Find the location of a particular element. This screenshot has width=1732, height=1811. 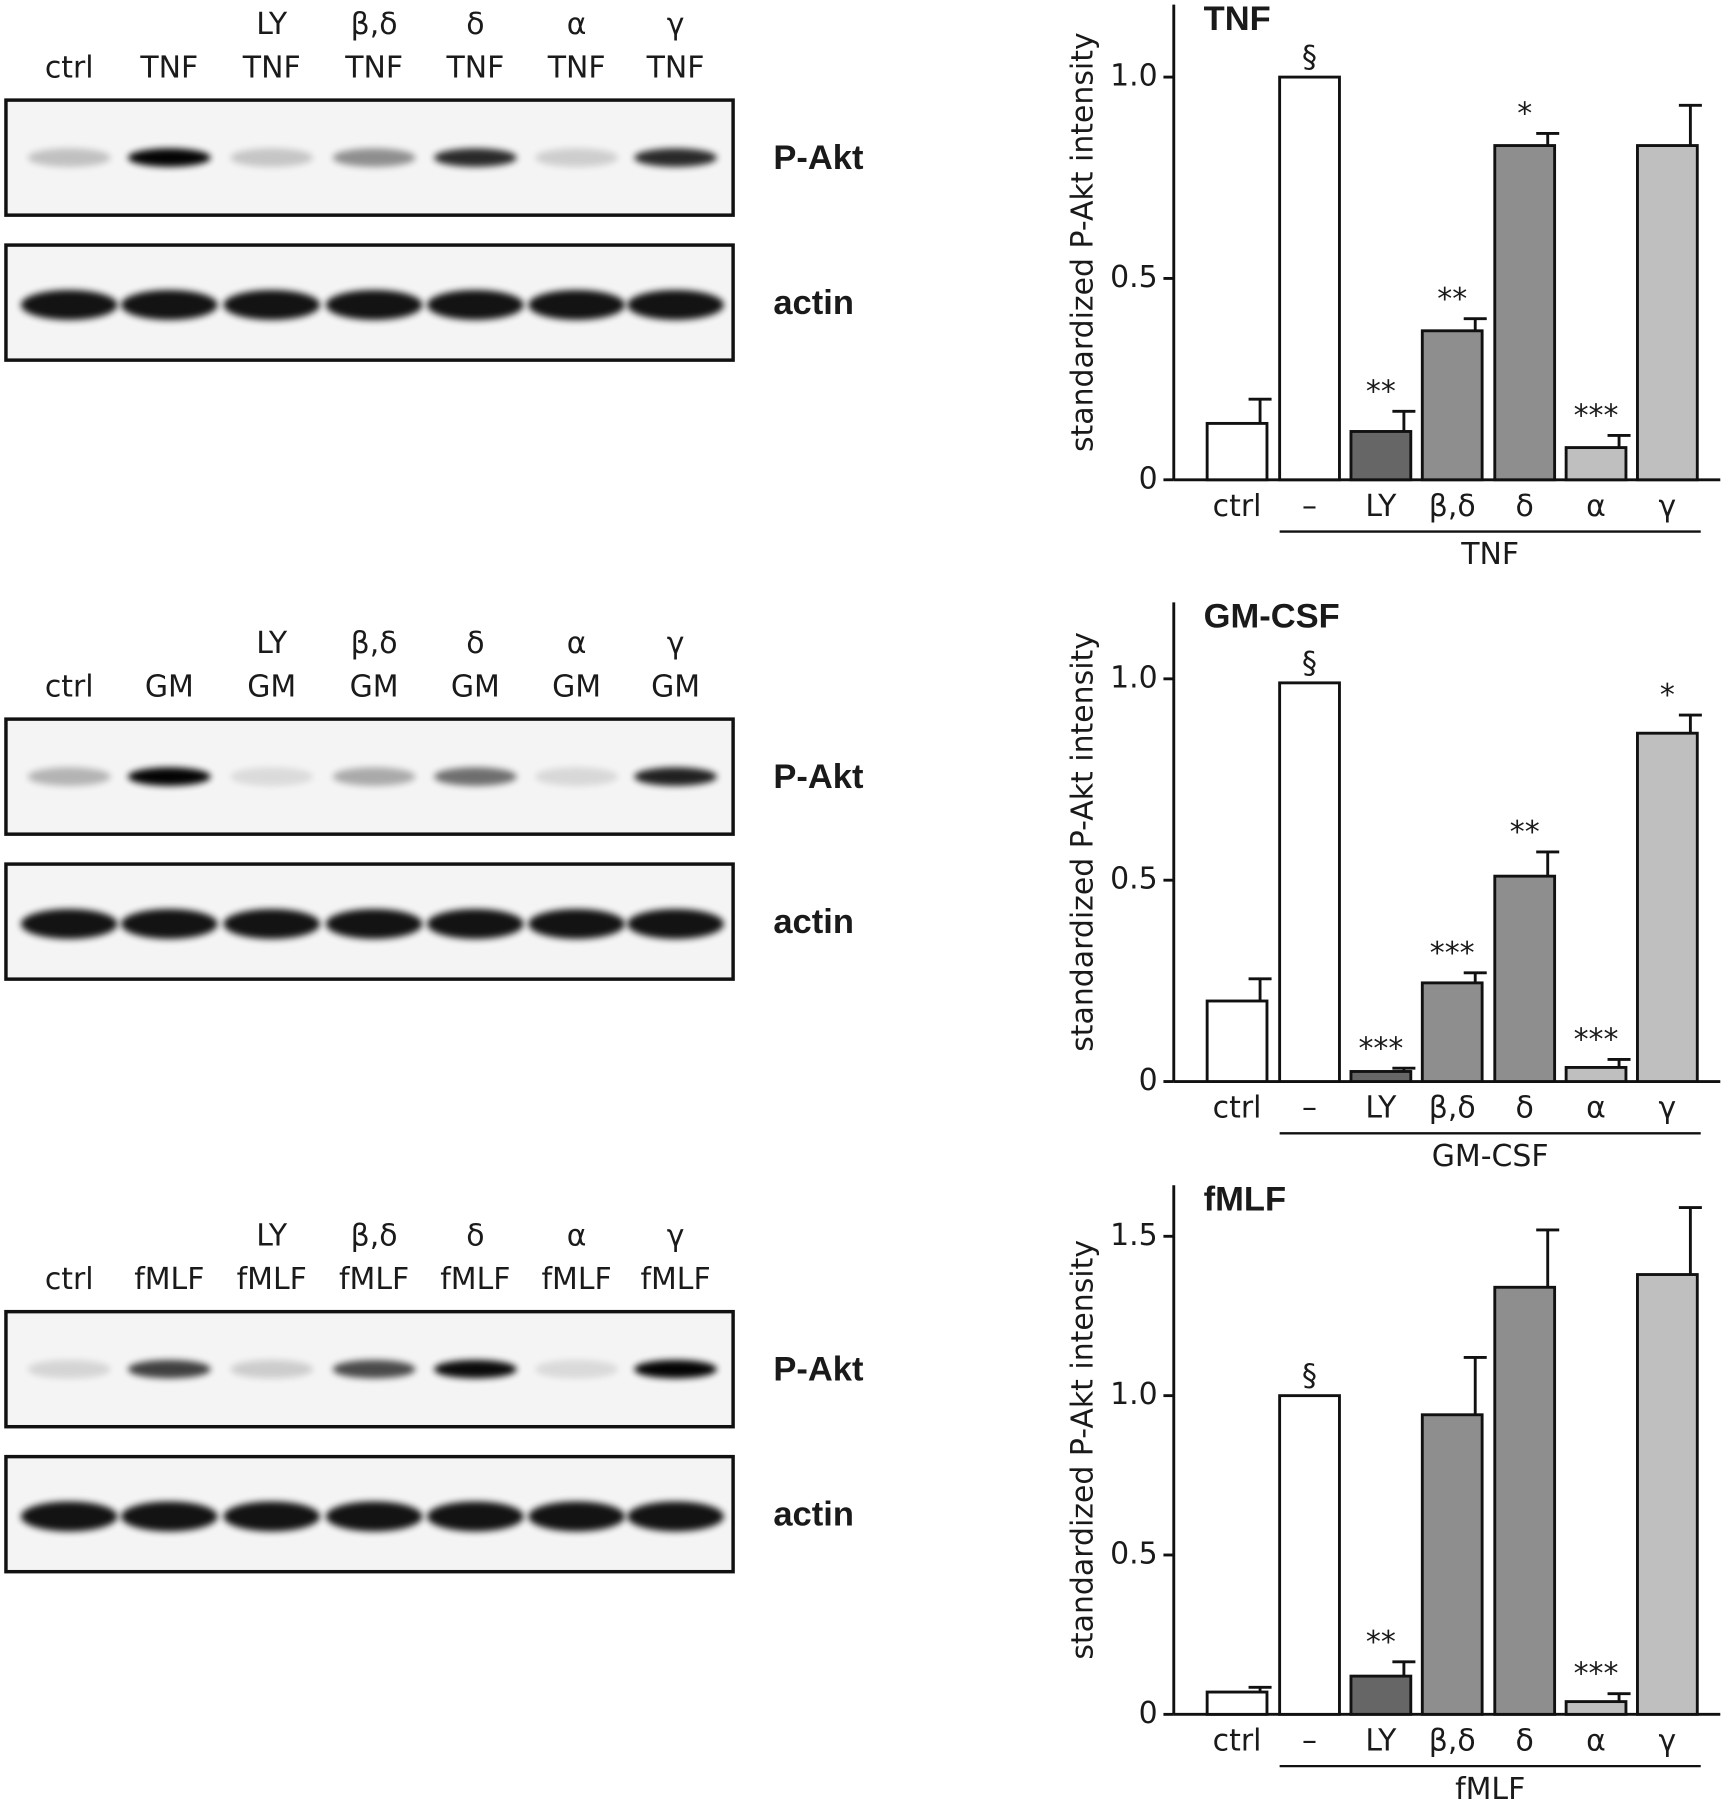

chart-title: TNF is located at coordinates (1237, 19).